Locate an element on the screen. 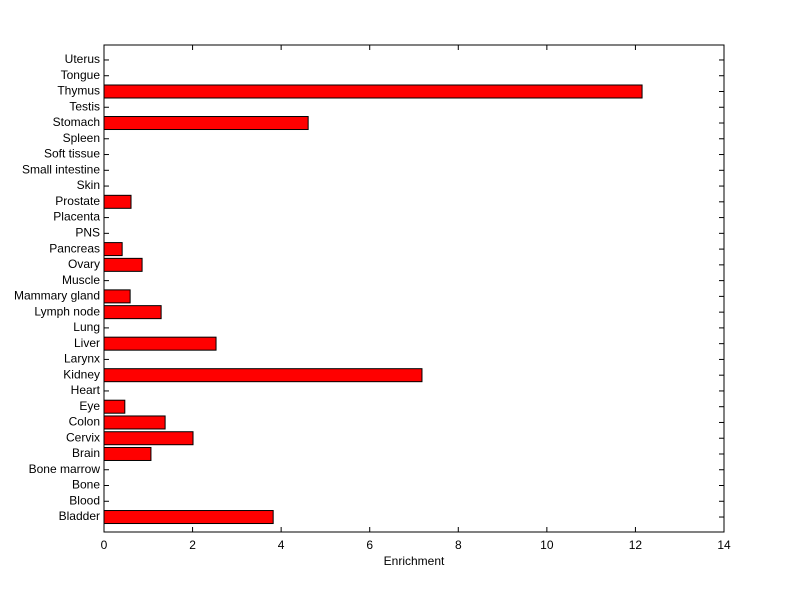 The height and width of the screenshot is (599, 800). y-tick-label: Bladder is located at coordinates (79, 516).